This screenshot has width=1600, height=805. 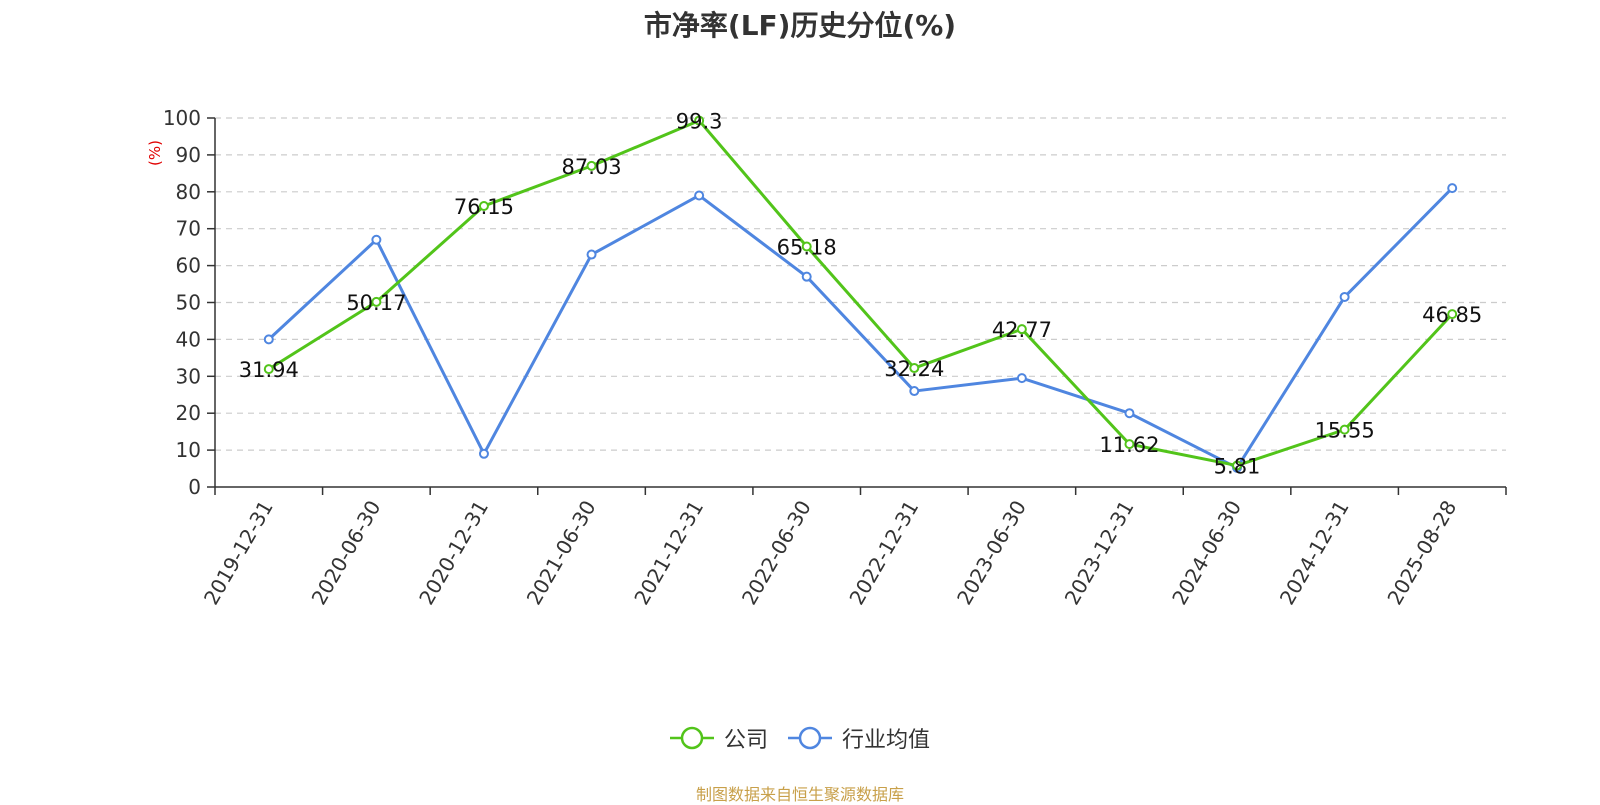 What do you see at coordinates (991, 552) in the screenshot?
I see `x-tick-label: 2023-06-30` at bounding box center [991, 552].